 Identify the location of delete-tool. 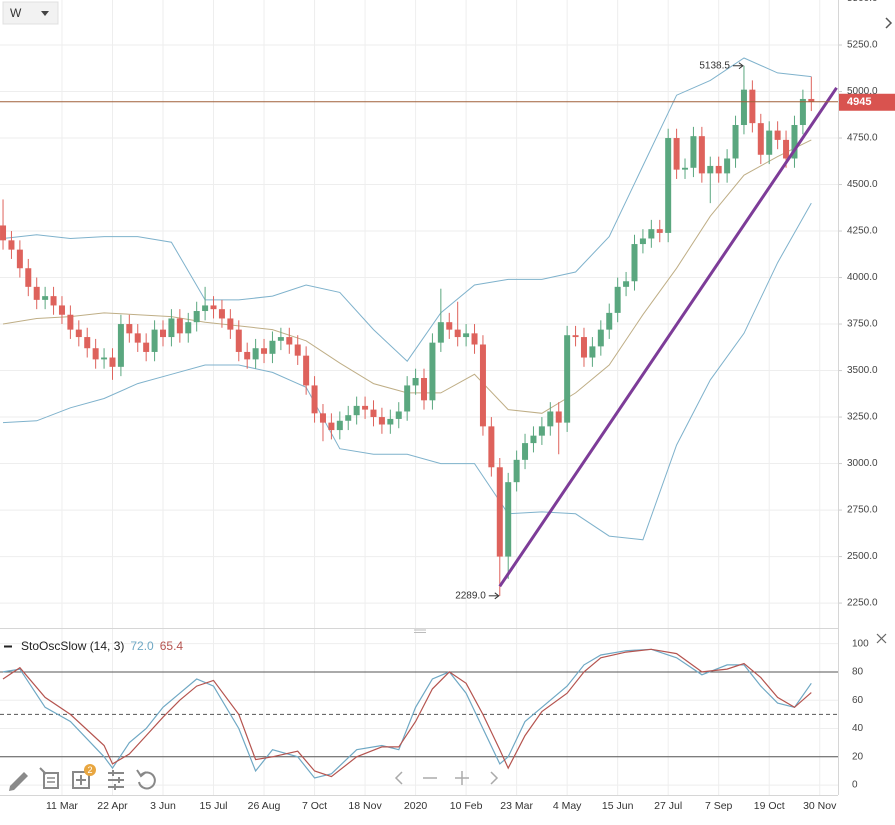
(49, 778).